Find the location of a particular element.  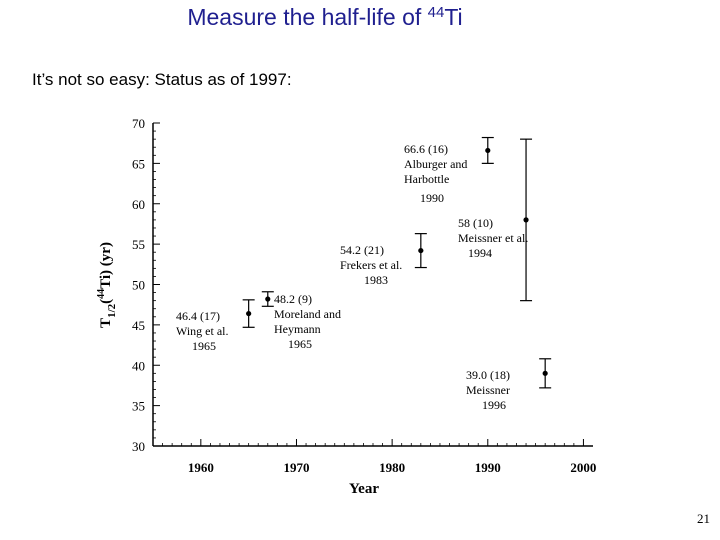

data-label: Alburger and is located at coordinates (435, 164).